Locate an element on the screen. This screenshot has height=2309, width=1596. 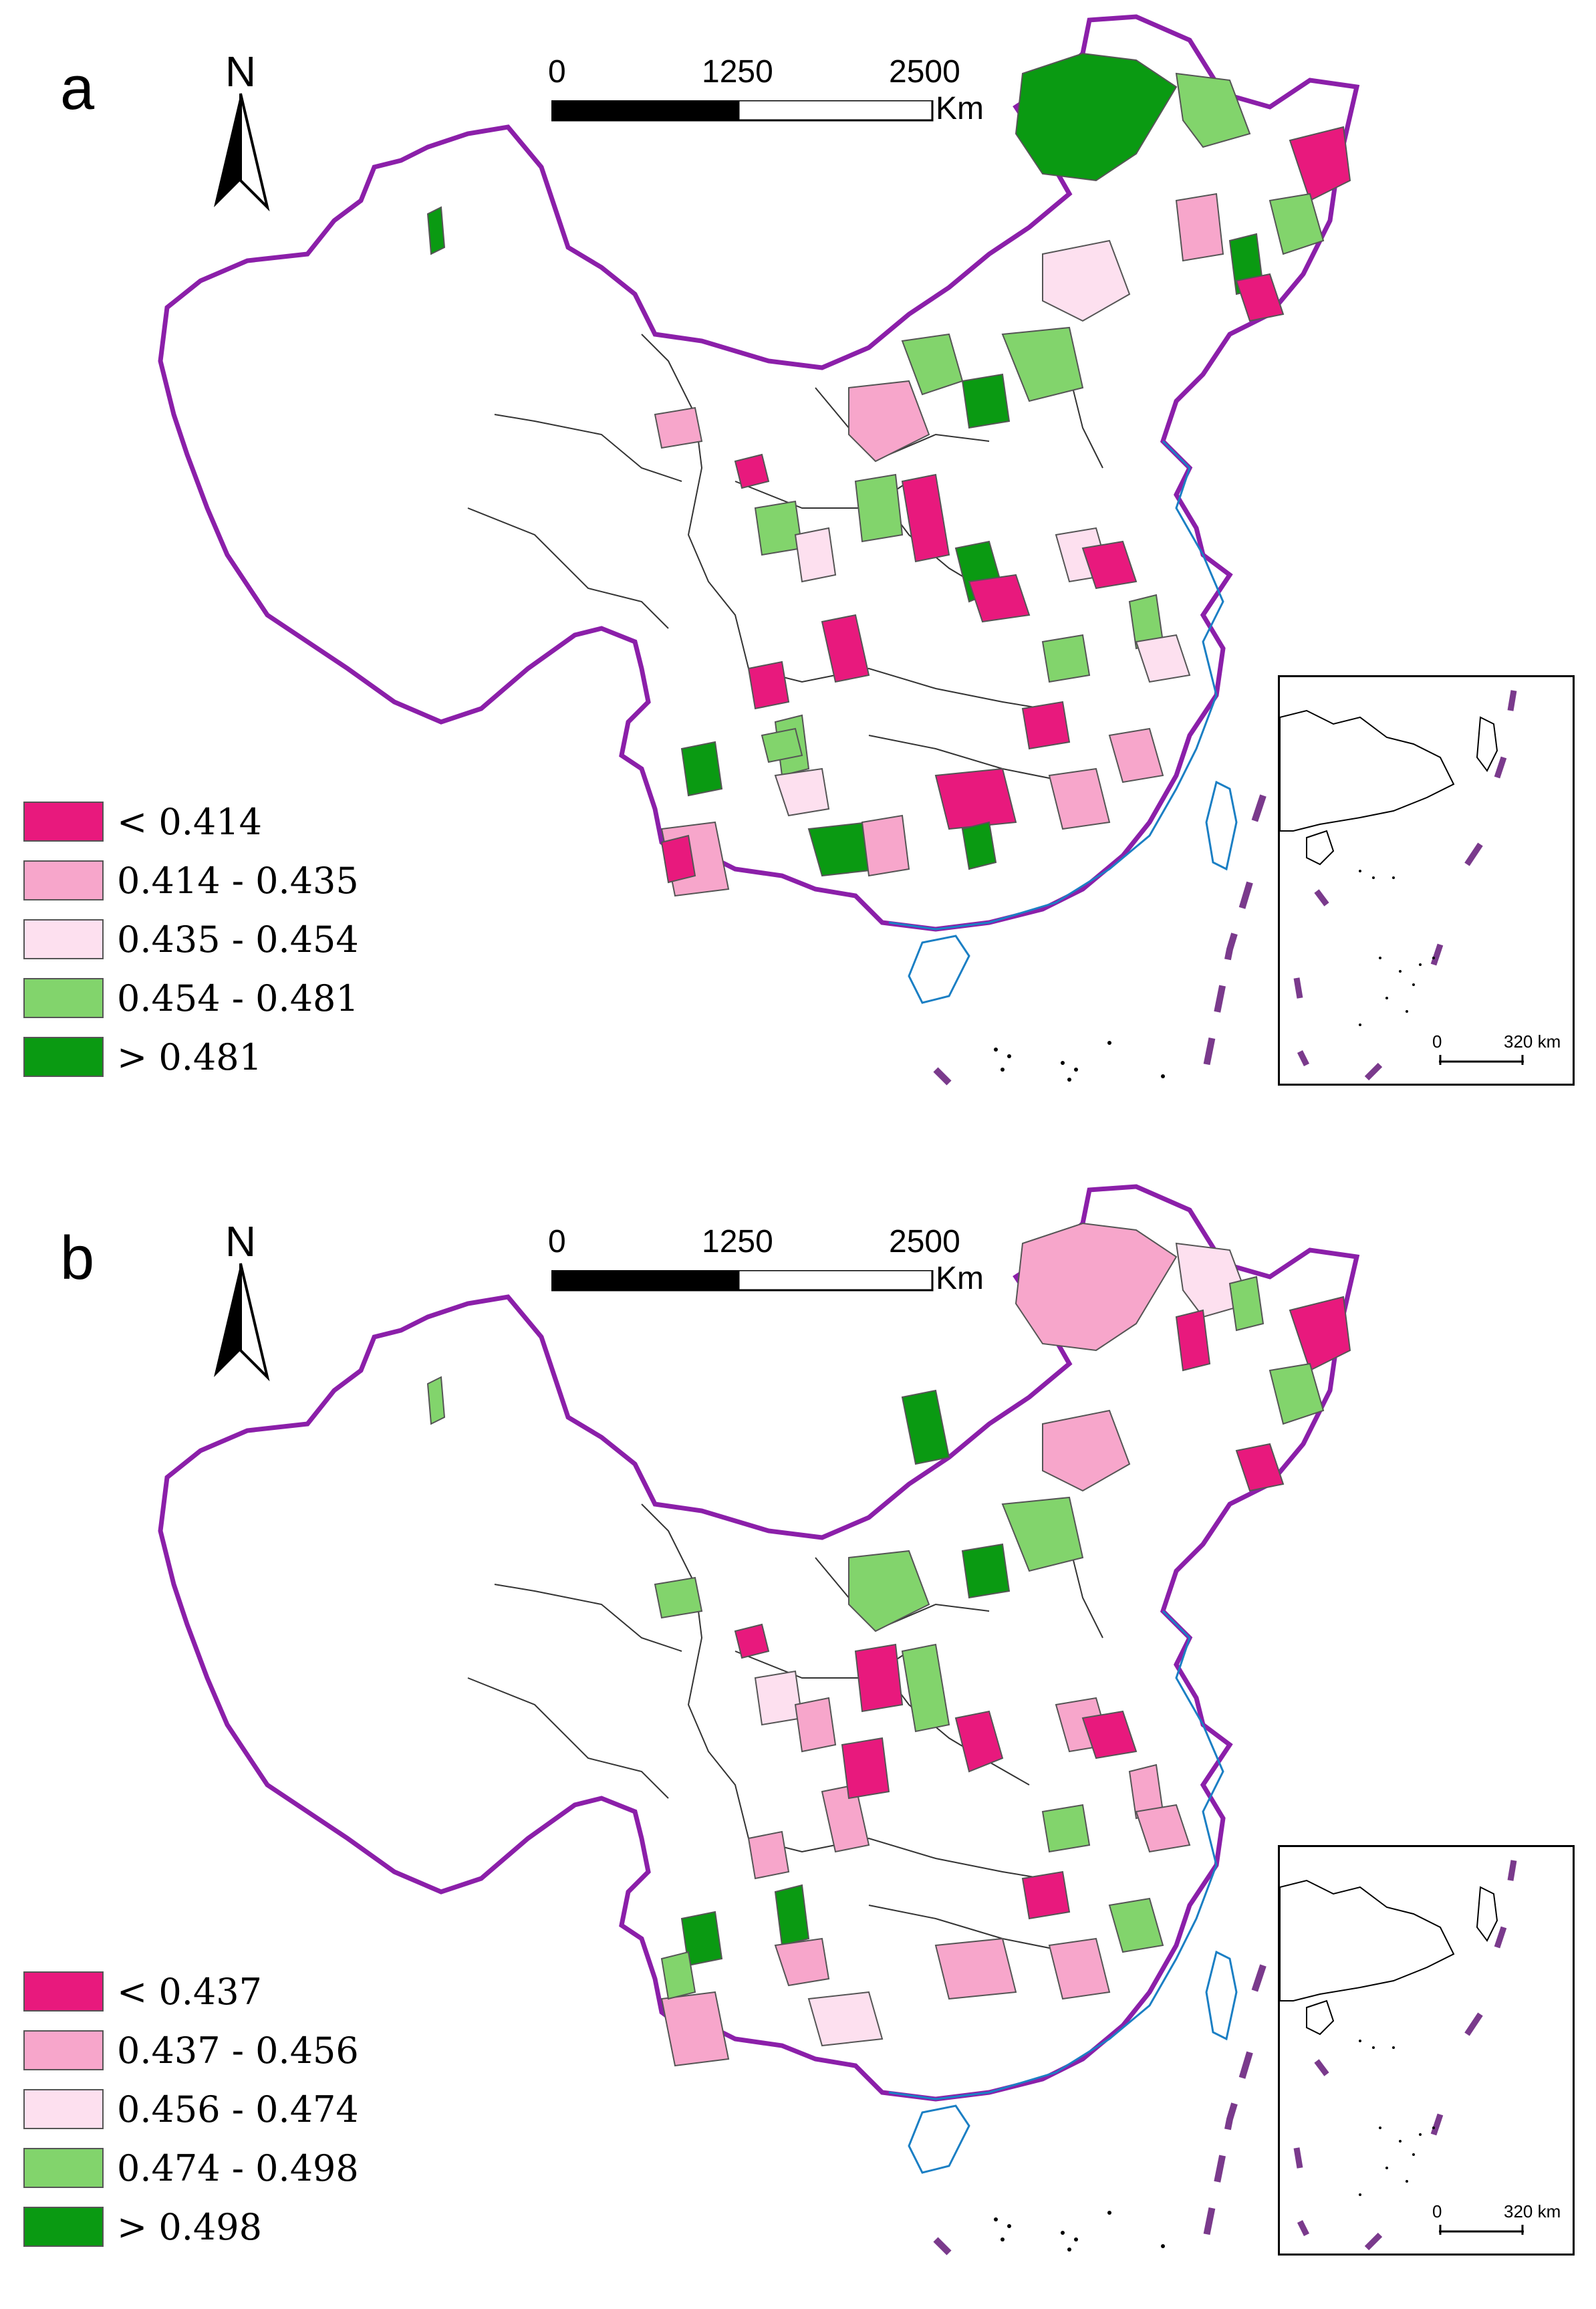
legend-label: 0.474 - 0.498 is located at coordinates (238, 2168).